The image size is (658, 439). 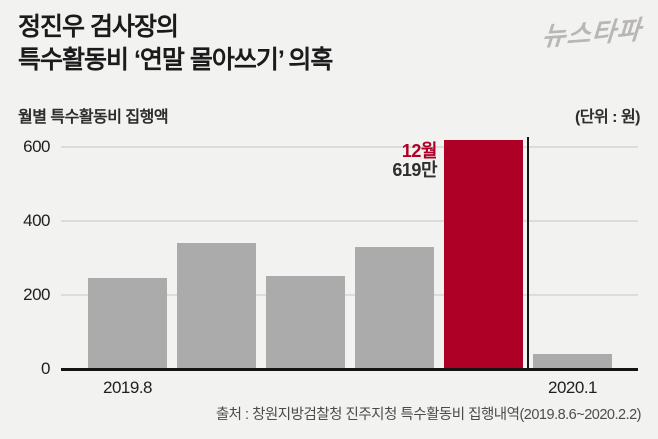 I want to click on x-axis-line, so click(x=349, y=369).